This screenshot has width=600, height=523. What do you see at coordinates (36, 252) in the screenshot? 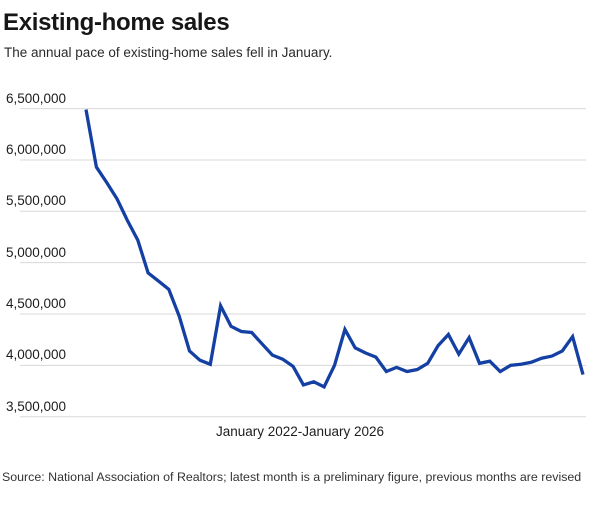
I see `y-tick-label: 5,000,000` at bounding box center [36, 252].